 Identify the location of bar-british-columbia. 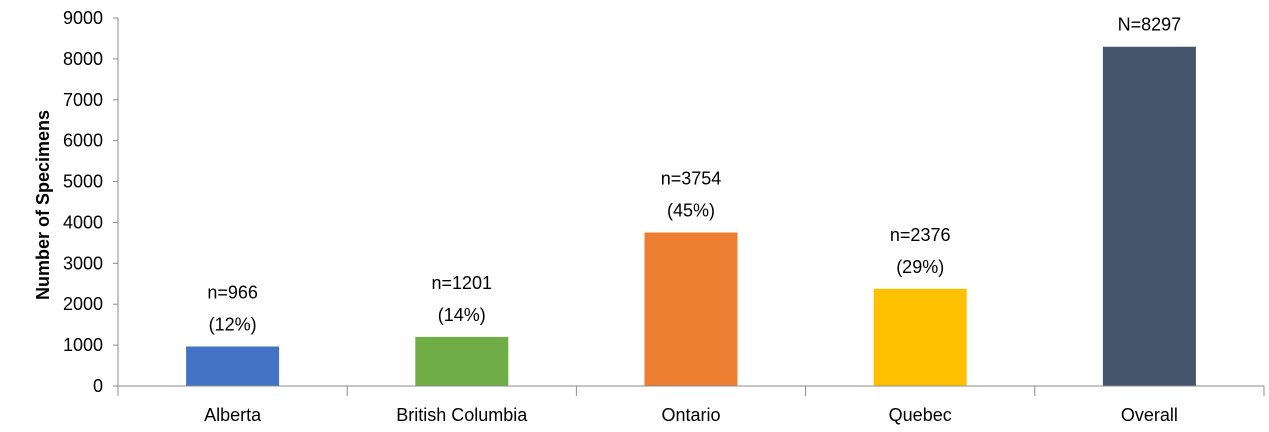
(462, 361).